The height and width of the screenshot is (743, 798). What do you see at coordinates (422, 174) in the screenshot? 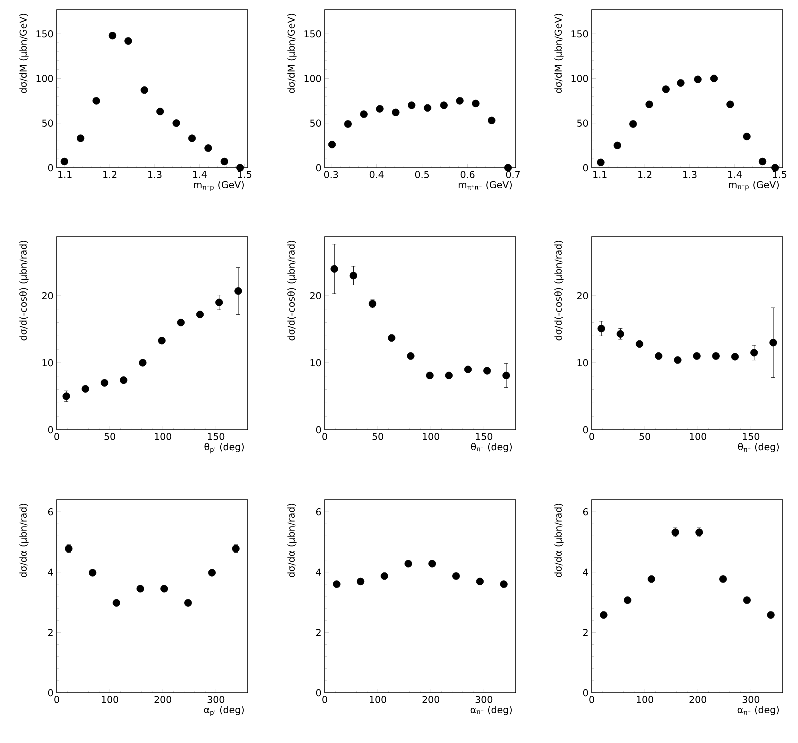
I see `x-tick-label: 0.5` at bounding box center [422, 174].